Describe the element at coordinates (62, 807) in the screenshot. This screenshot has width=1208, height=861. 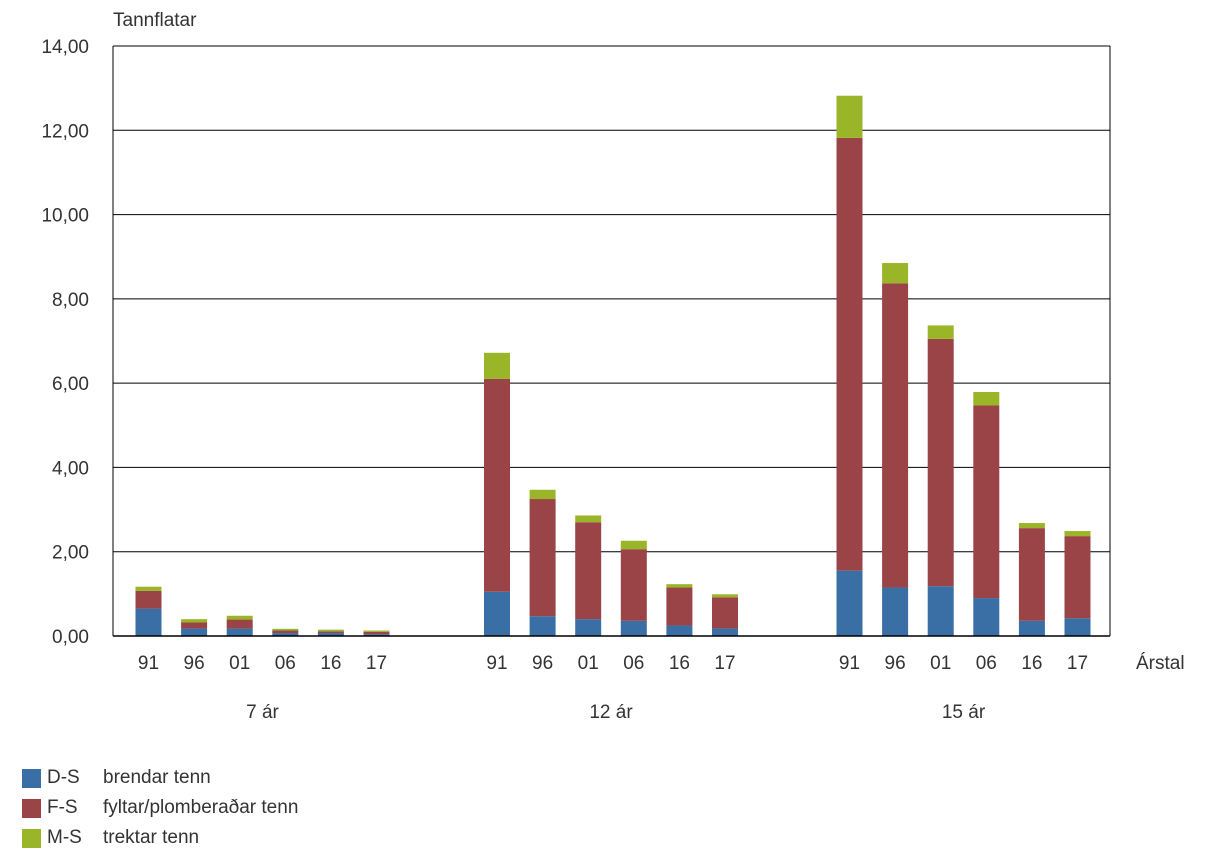
I see `legend-code: F-S` at that location.